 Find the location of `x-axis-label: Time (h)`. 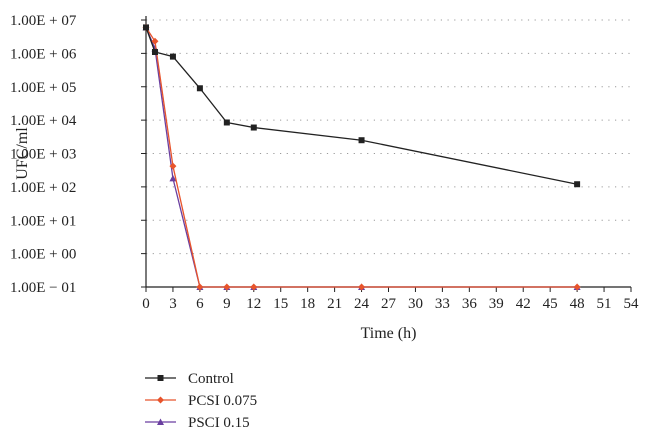

x-axis-label: Time (h) is located at coordinates (389, 333).